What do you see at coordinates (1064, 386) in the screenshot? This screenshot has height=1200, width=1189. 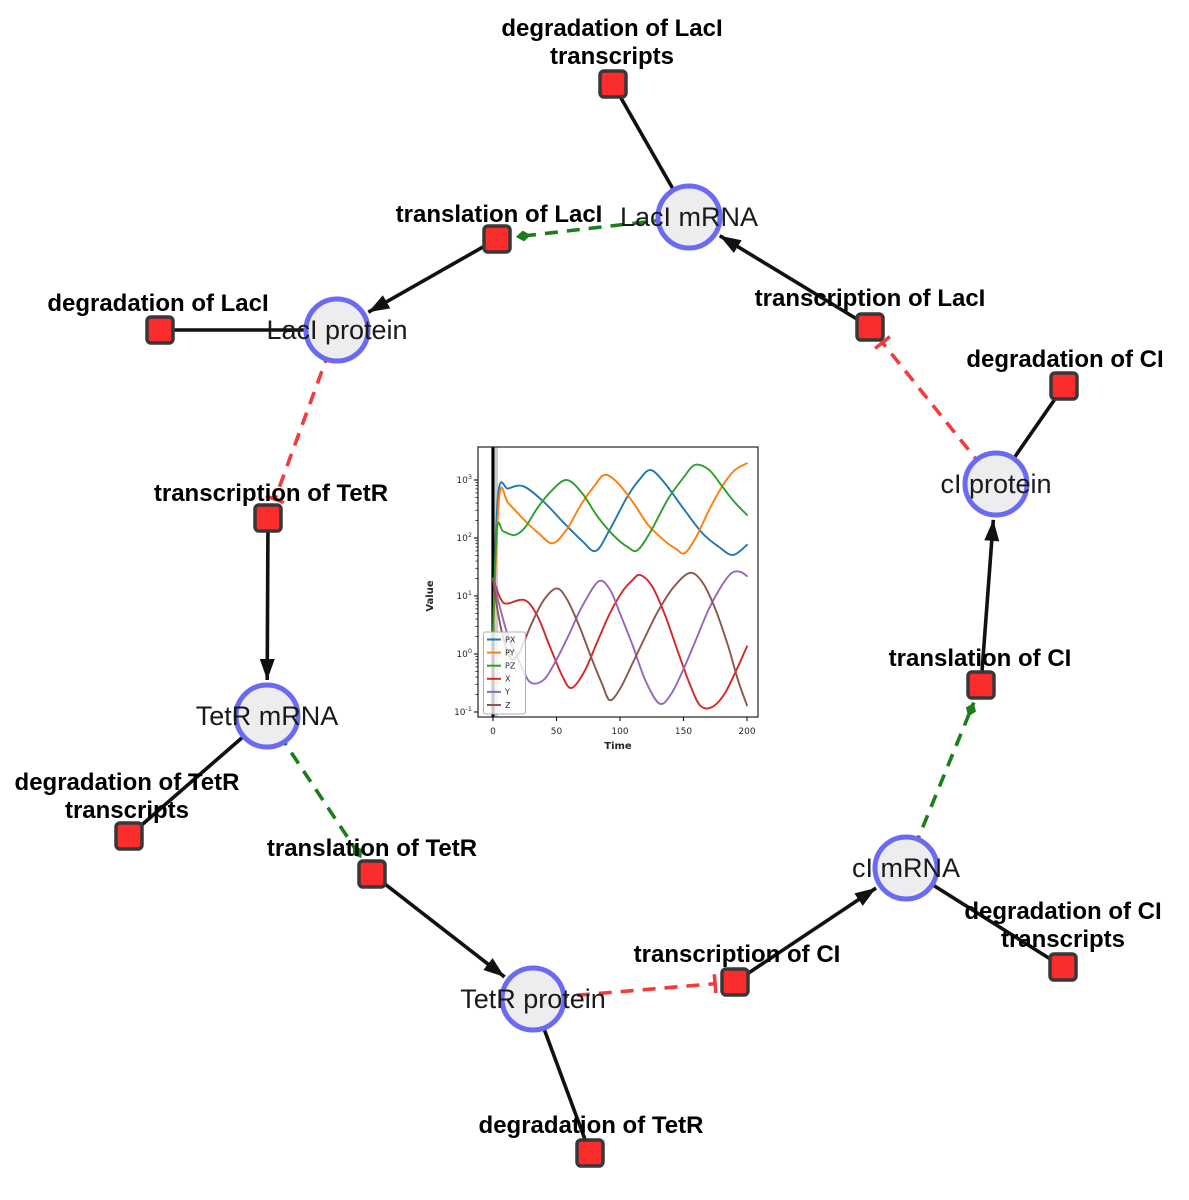 I see `reaction-node-deg-ci` at bounding box center [1064, 386].